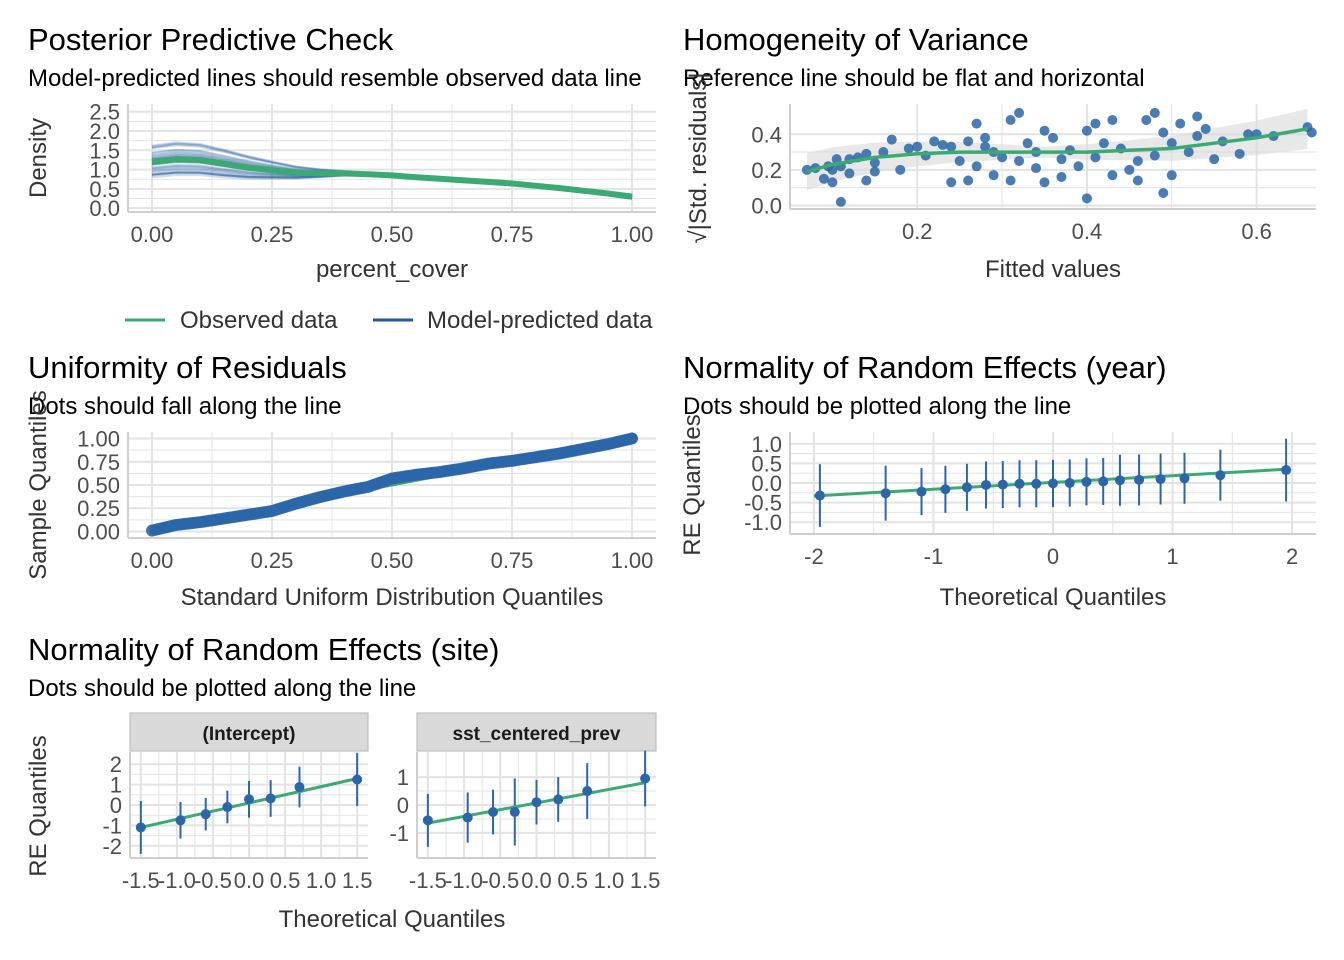 Image resolution: width=1344 pixels, height=960 pixels. Describe the element at coordinates (392, 919) in the screenshot. I see `res-x-axis-label: Theoretical Quantiles` at that location.